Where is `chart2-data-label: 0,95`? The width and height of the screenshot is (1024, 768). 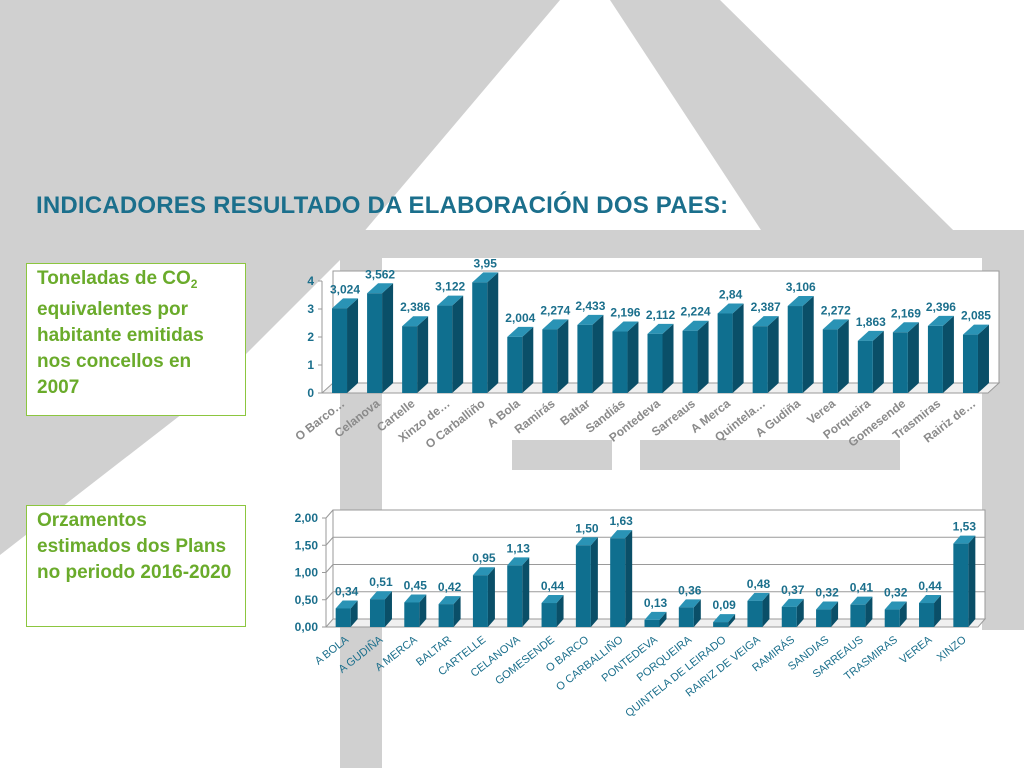
chart2-data-label: 0,95 is located at coordinates (484, 558).